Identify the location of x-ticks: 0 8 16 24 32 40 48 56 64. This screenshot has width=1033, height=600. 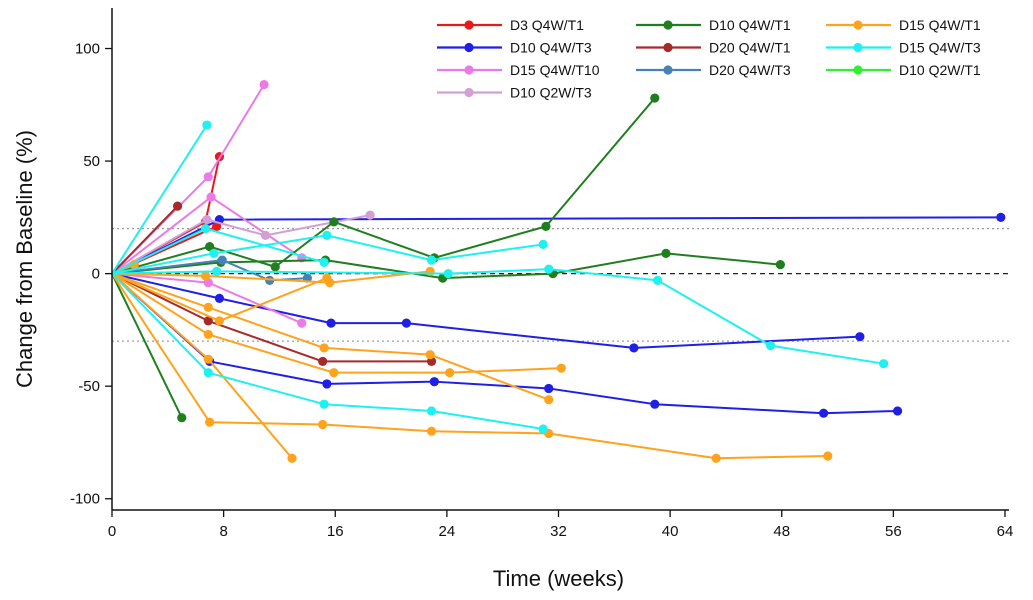
(561, 525).